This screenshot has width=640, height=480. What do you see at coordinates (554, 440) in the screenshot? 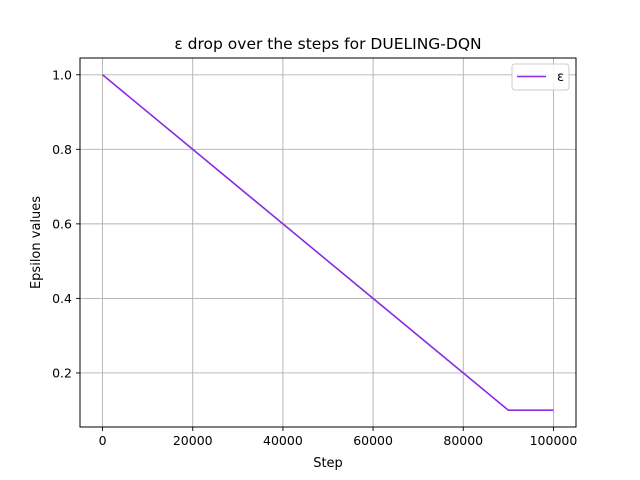
I see `x-tick-label: 100000` at bounding box center [554, 440].